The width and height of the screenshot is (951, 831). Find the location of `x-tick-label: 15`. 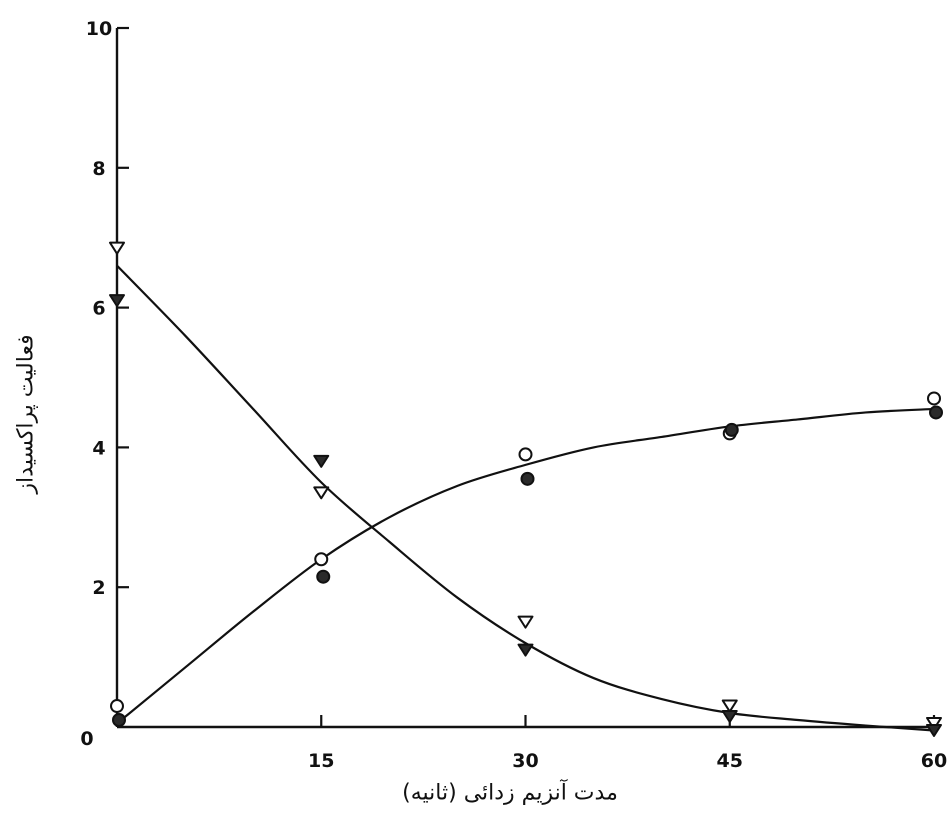

x-tick-label: 15 is located at coordinates (321, 761).